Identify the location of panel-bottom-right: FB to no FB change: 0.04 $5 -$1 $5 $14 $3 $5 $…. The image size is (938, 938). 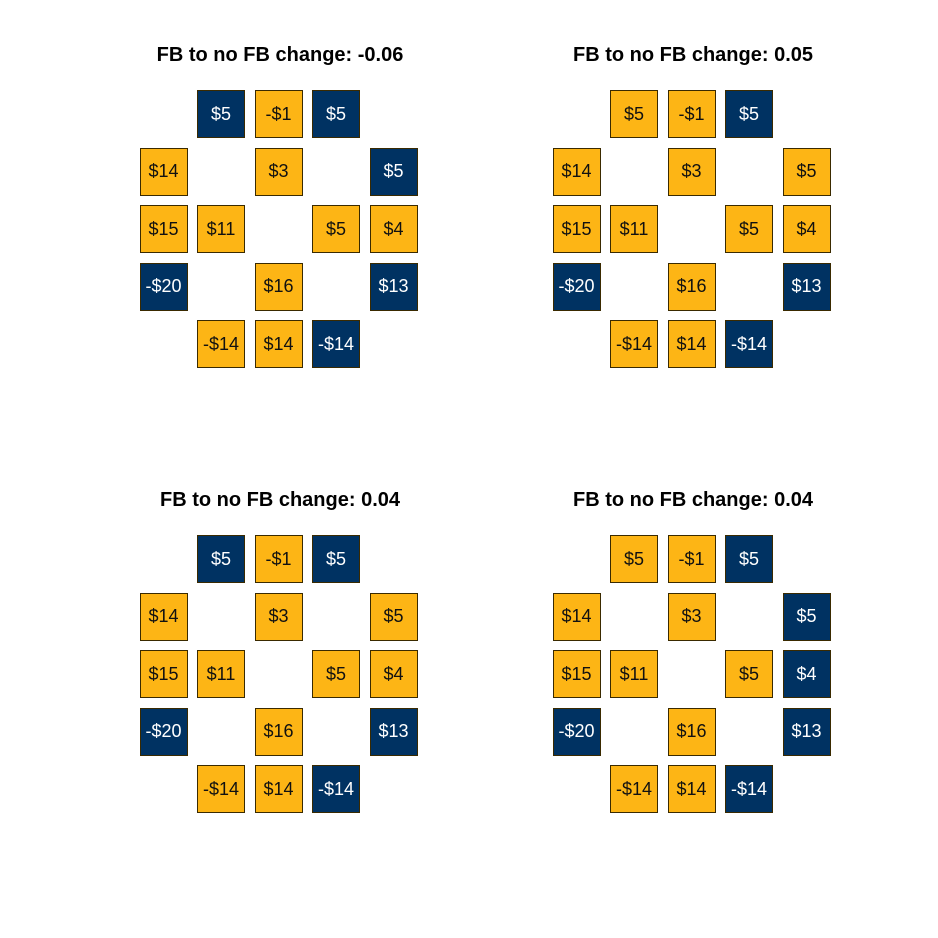
(693, 649).